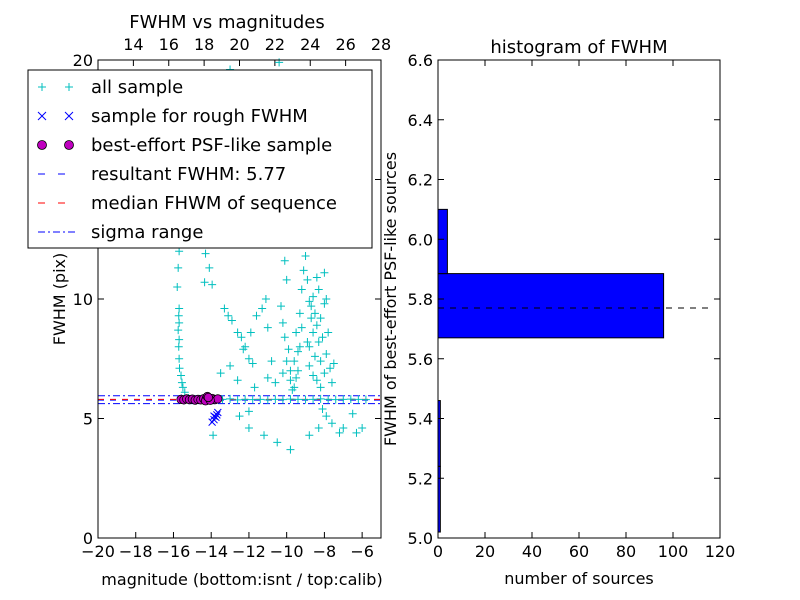  I want to click on left-x-tick-label: −10, so click(287, 551).